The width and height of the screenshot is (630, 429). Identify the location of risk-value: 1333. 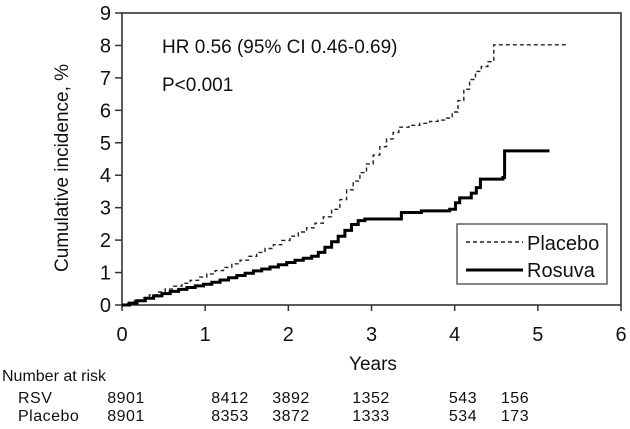
(371, 416).